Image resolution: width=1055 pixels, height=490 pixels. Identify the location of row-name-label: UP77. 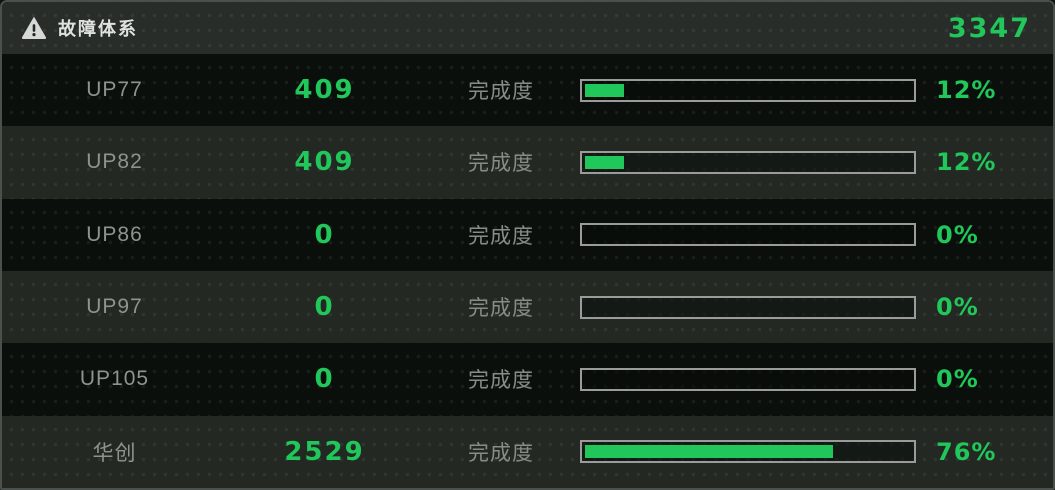
(114, 90).